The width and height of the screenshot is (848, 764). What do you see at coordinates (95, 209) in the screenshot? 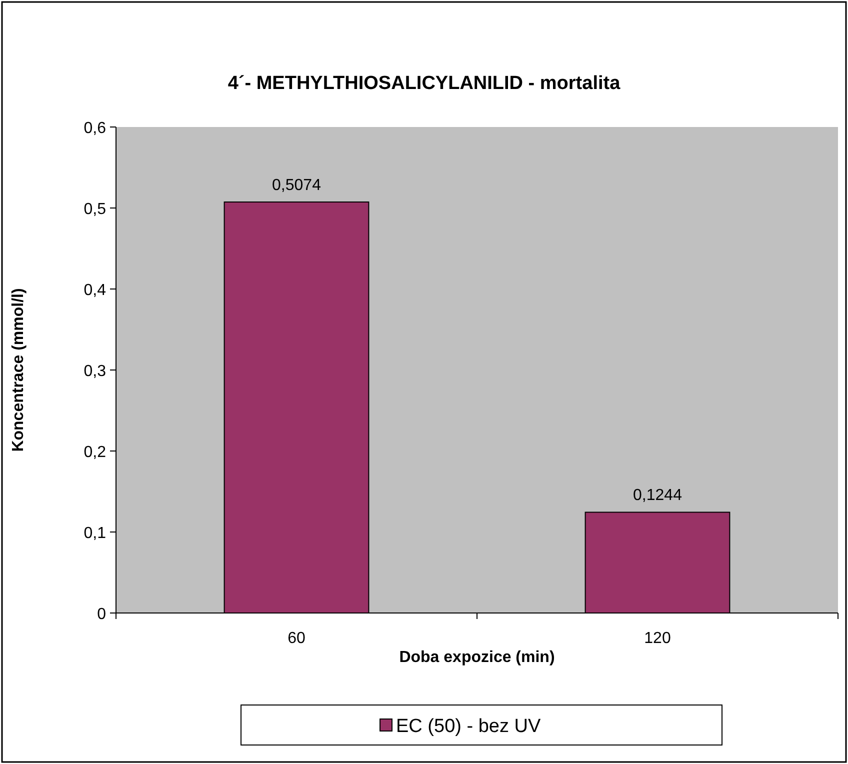
I see `y-tick-label: 0,5` at bounding box center [95, 209].